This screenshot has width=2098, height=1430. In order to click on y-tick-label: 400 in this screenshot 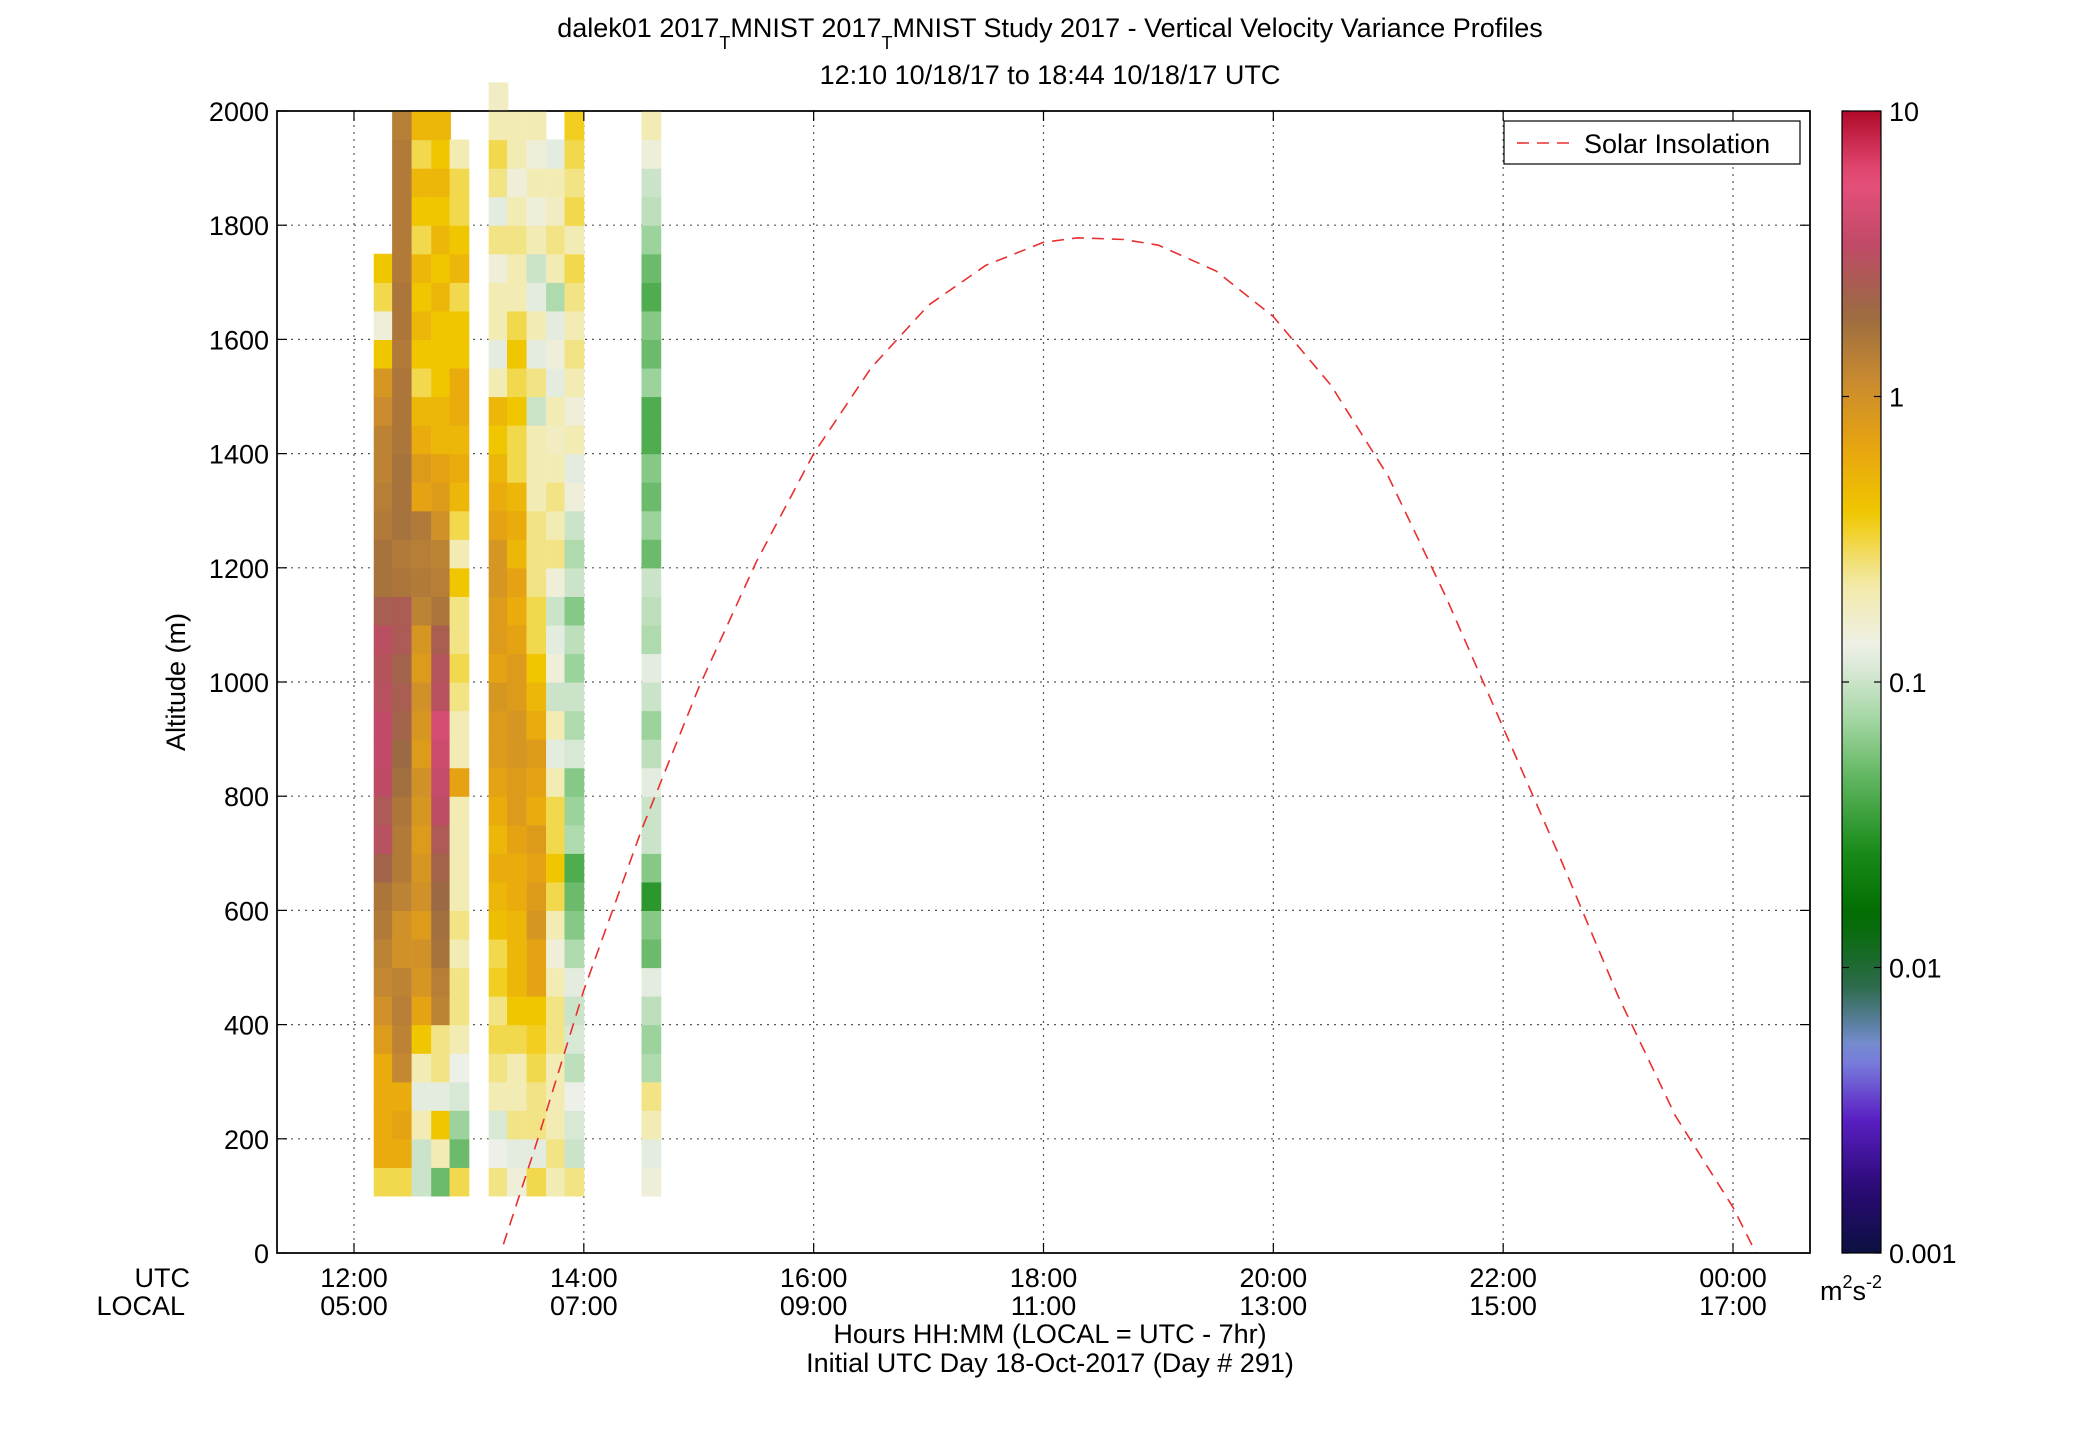, I will do `click(246, 1026)`.